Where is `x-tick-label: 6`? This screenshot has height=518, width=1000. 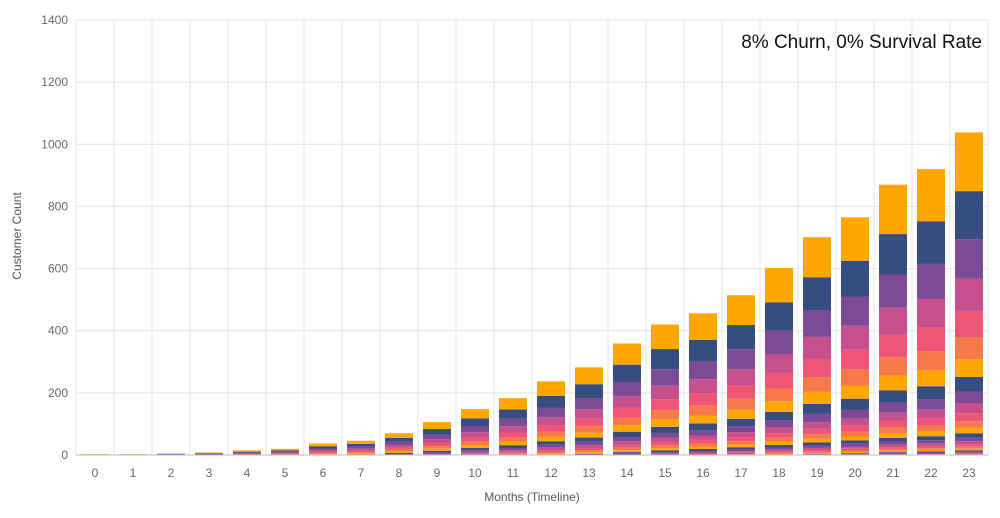 x-tick-label: 6 is located at coordinates (323, 473).